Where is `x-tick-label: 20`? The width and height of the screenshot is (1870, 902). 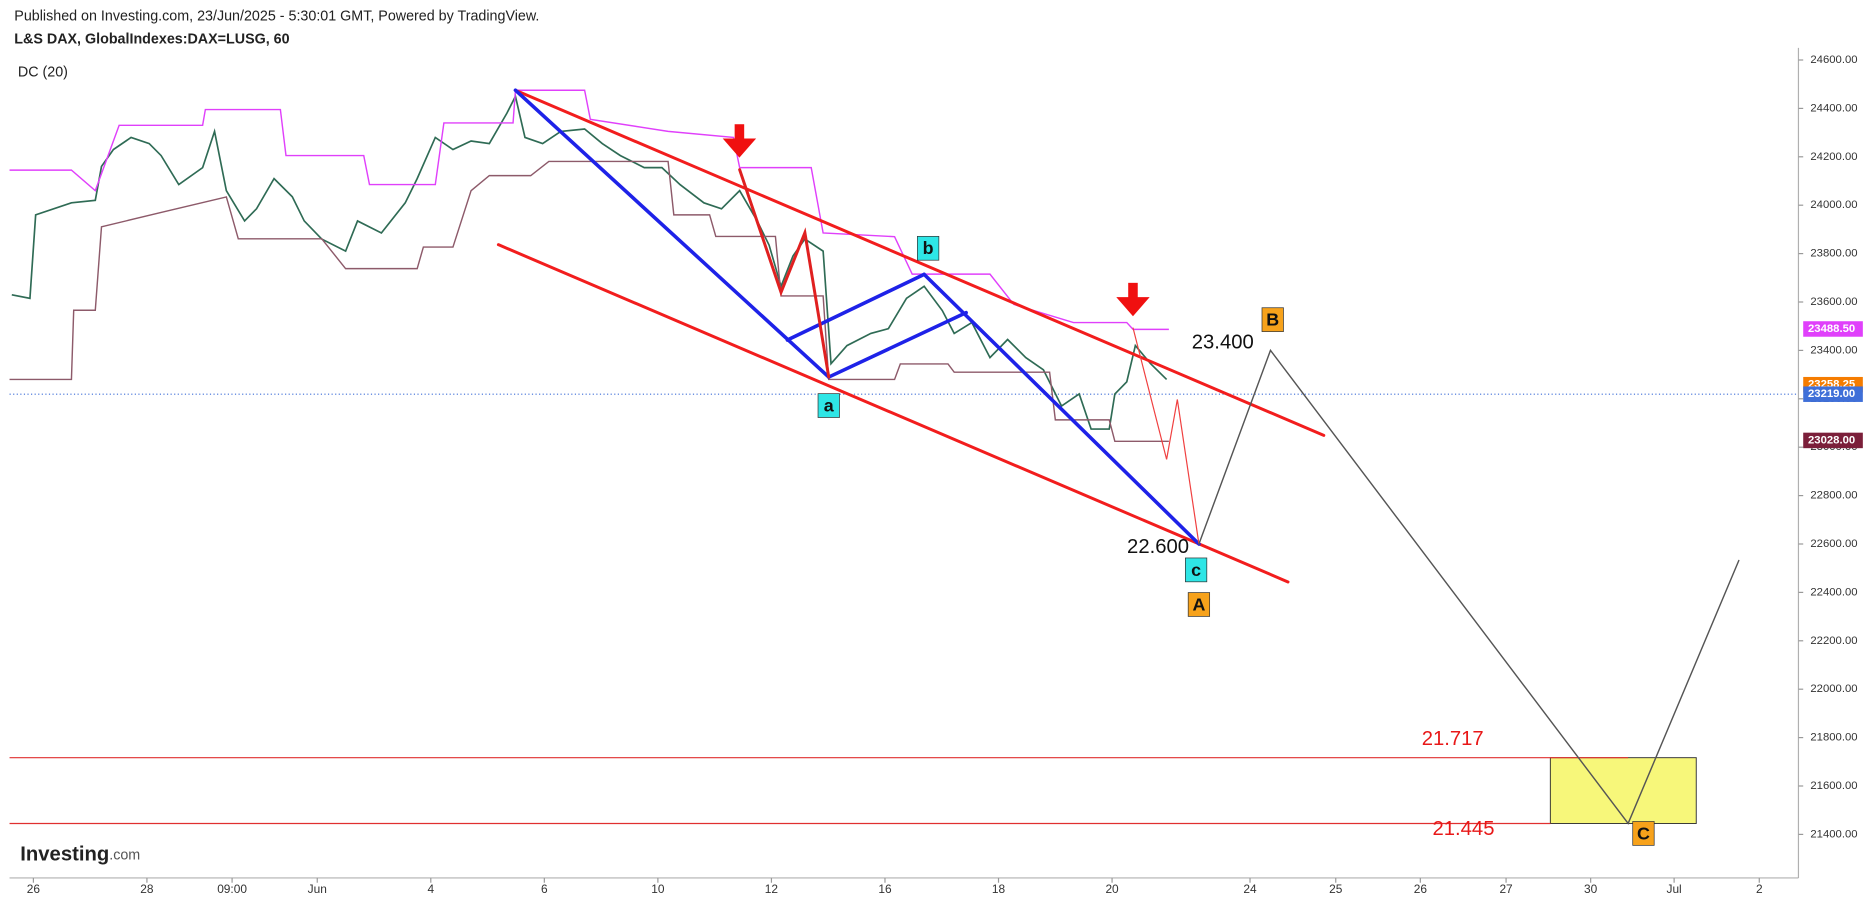 x-tick-label: 20 is located at coordinates (1112, 889).